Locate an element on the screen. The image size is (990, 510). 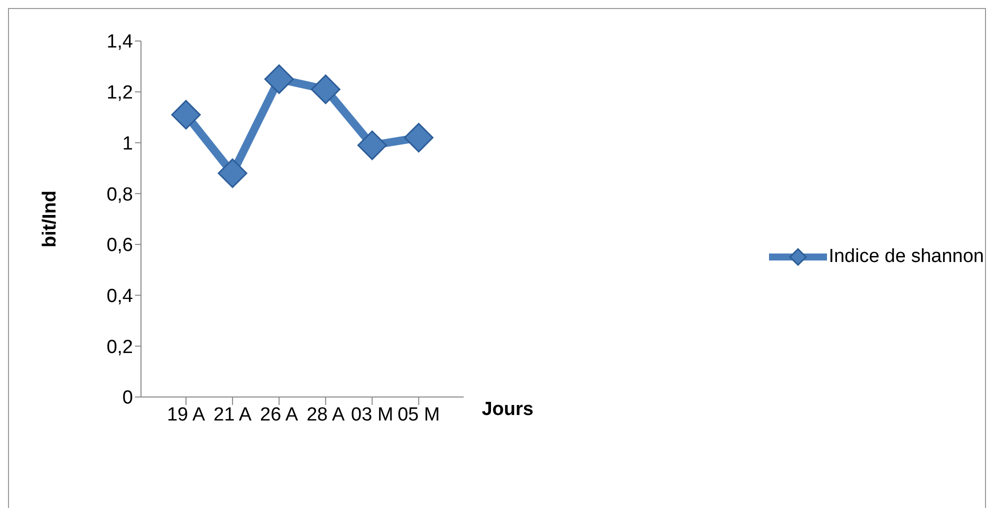
x-tick-label: 05 M is located at coordinates (419, 415).